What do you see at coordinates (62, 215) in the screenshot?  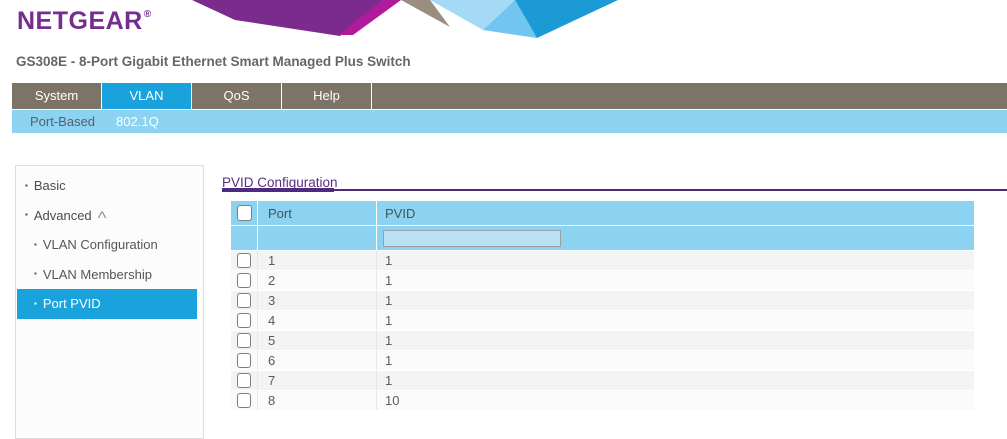 I see `sidebar-item-label: Advanced` at bounding box center [62, 215].